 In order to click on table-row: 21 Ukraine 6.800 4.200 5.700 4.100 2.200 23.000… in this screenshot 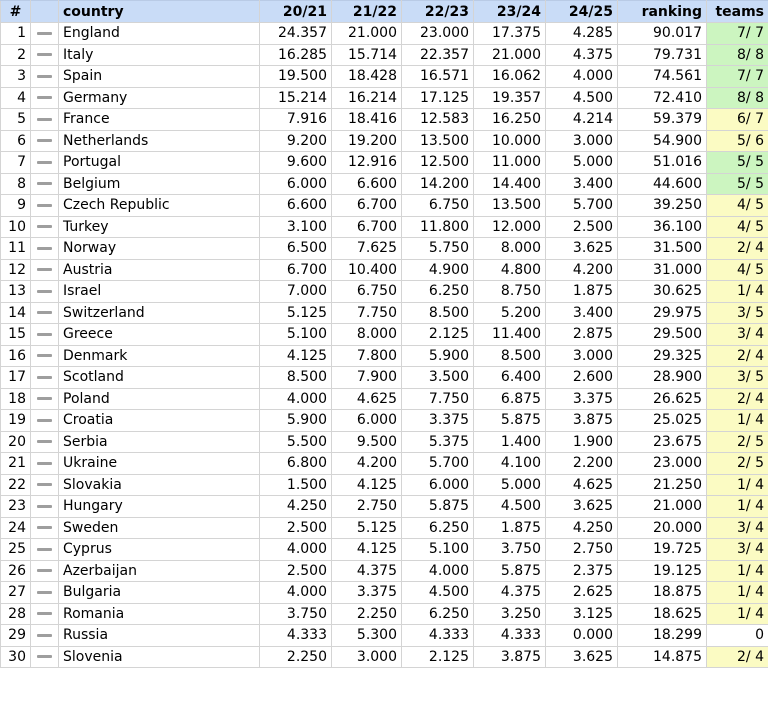, I will do `click(384, 463)`.